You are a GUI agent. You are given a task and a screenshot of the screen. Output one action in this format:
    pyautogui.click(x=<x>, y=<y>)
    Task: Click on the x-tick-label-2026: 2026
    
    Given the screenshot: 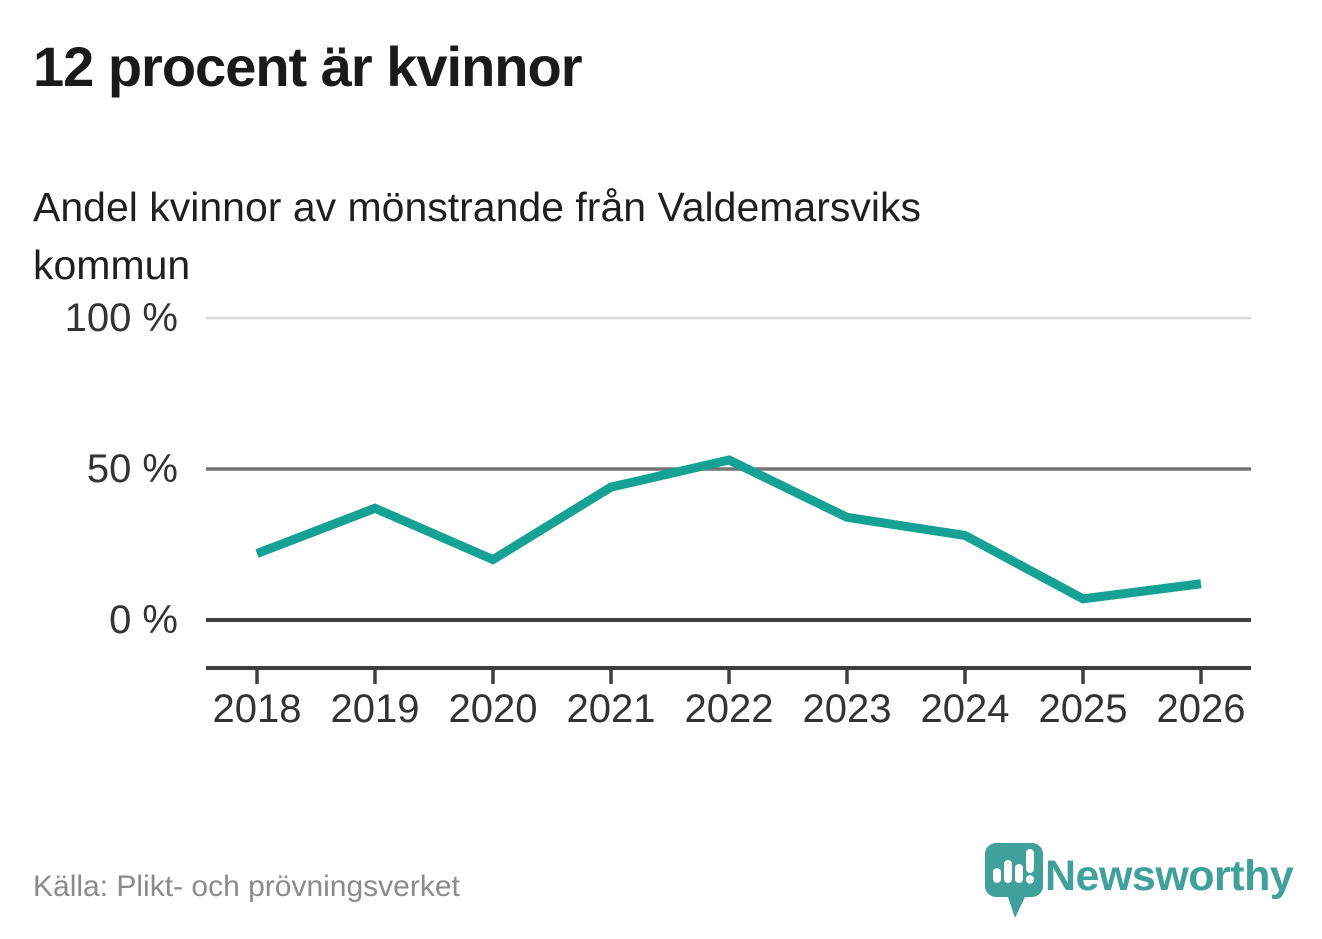 What is the action you would take?
    pyautogui.click(x=1201, y=709)
    